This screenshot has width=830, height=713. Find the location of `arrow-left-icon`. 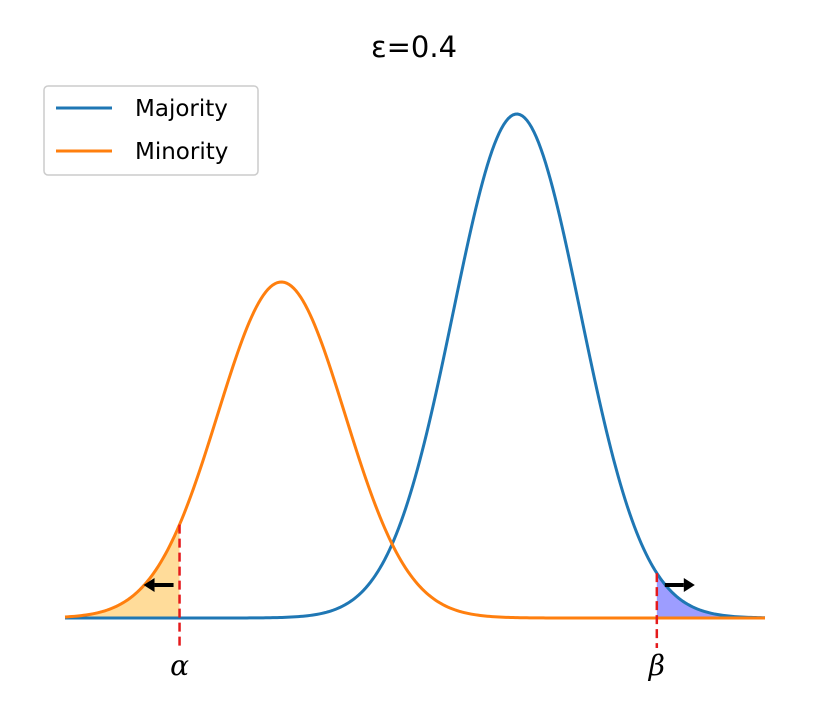

arrow-left-icon is located at coordinates (158, 585).